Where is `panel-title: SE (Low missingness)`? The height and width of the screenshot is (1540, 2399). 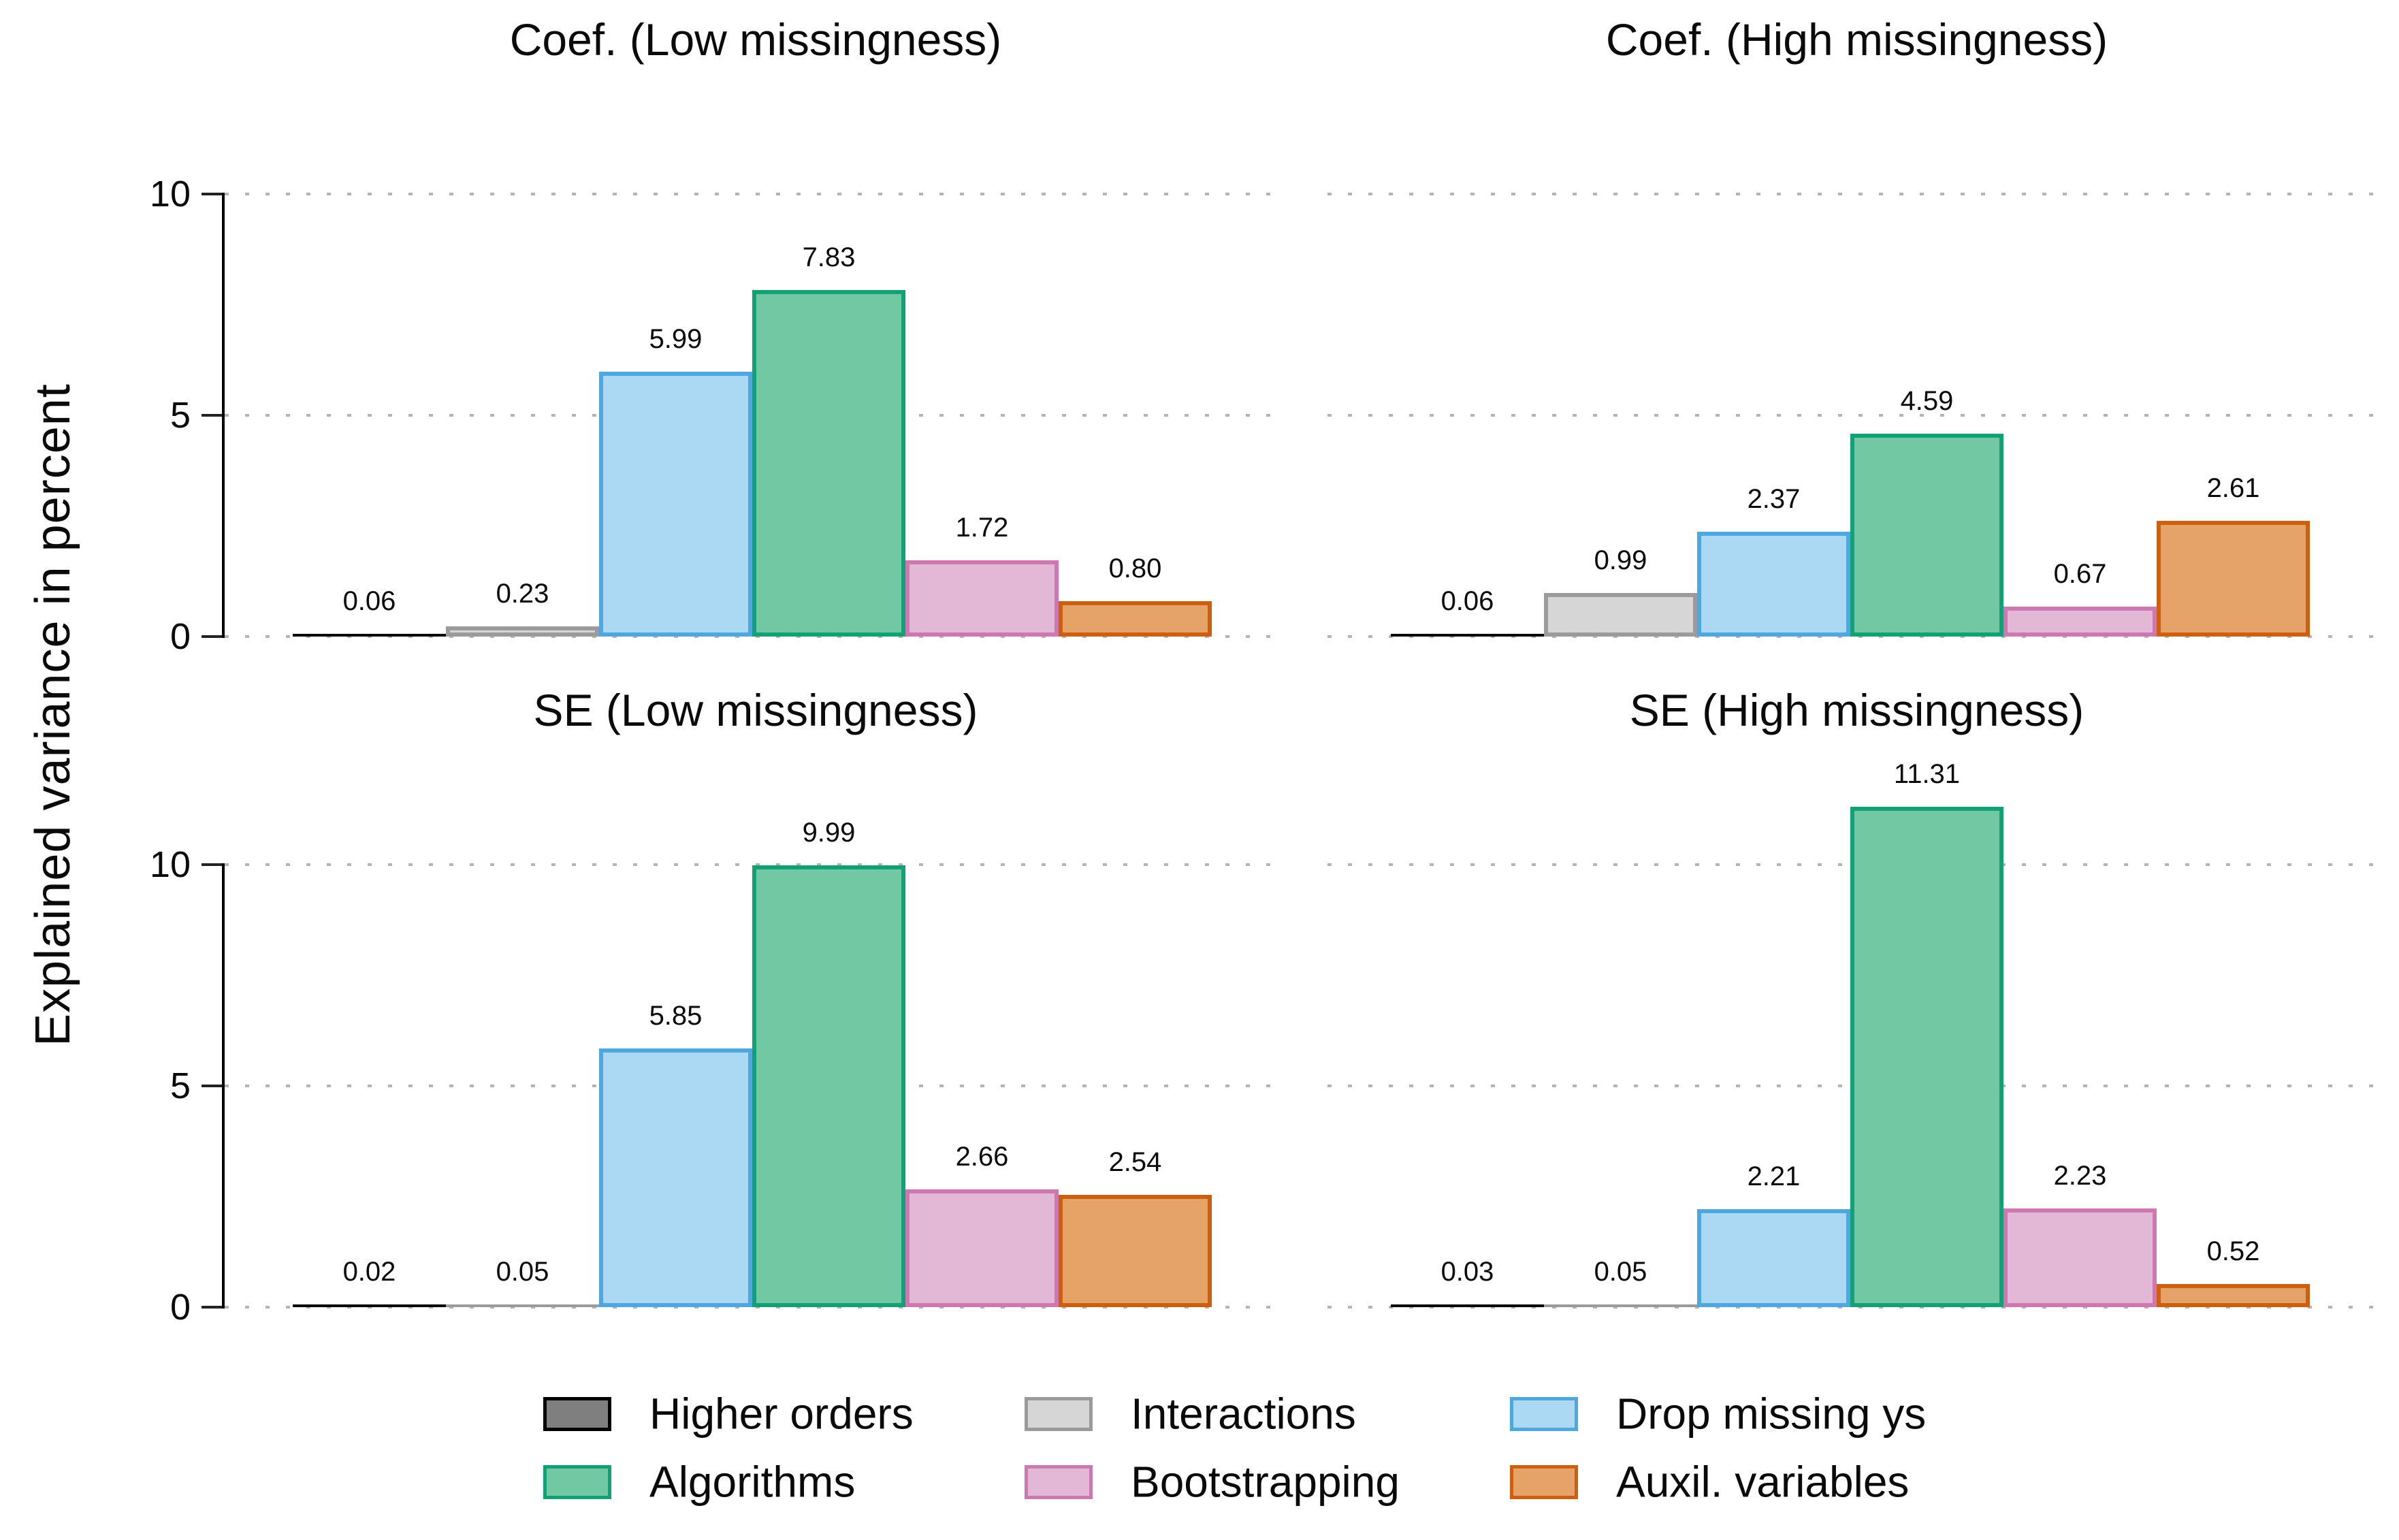 panel-title: SE (Low missingness) is located at coordinates (755, 710).